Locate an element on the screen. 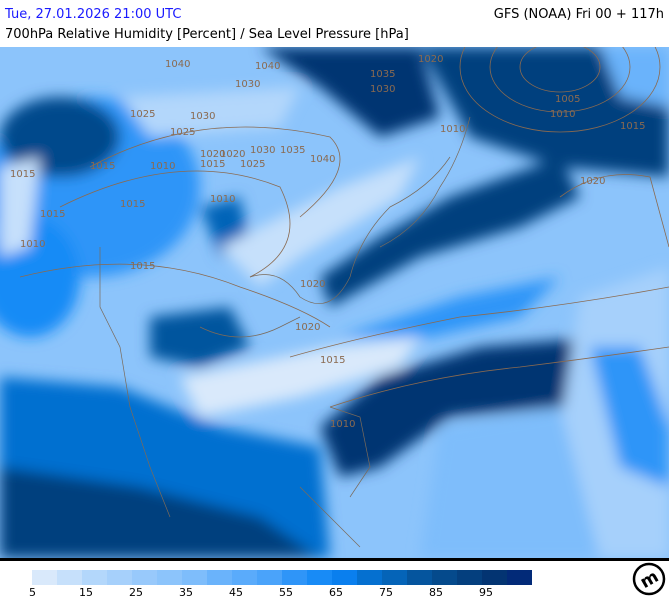 This screenshot has width=669, height=600. color-legend is located at coordinates (282, 577).